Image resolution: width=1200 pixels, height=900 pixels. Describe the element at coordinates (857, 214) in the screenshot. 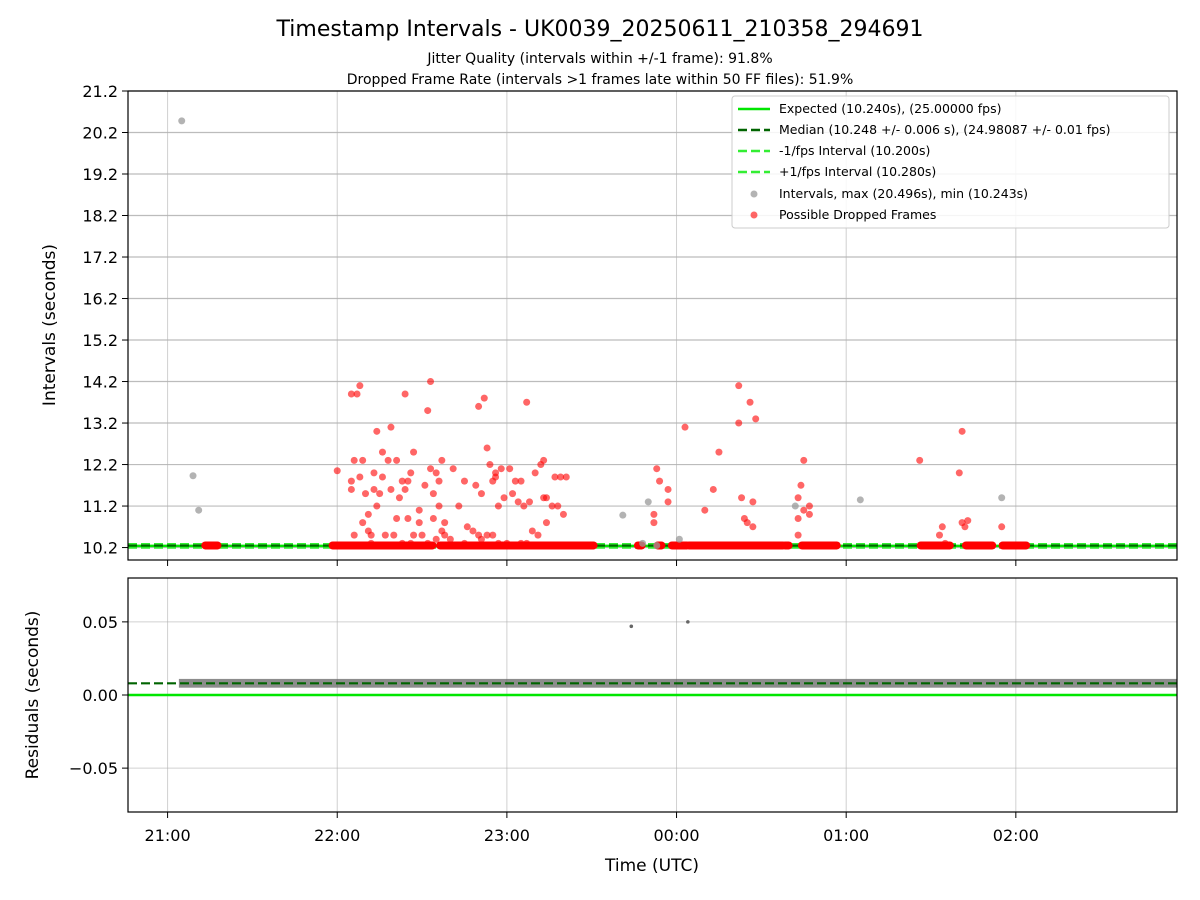

I see `legend-dropped-label: Possible Dropped Frames` at that location.